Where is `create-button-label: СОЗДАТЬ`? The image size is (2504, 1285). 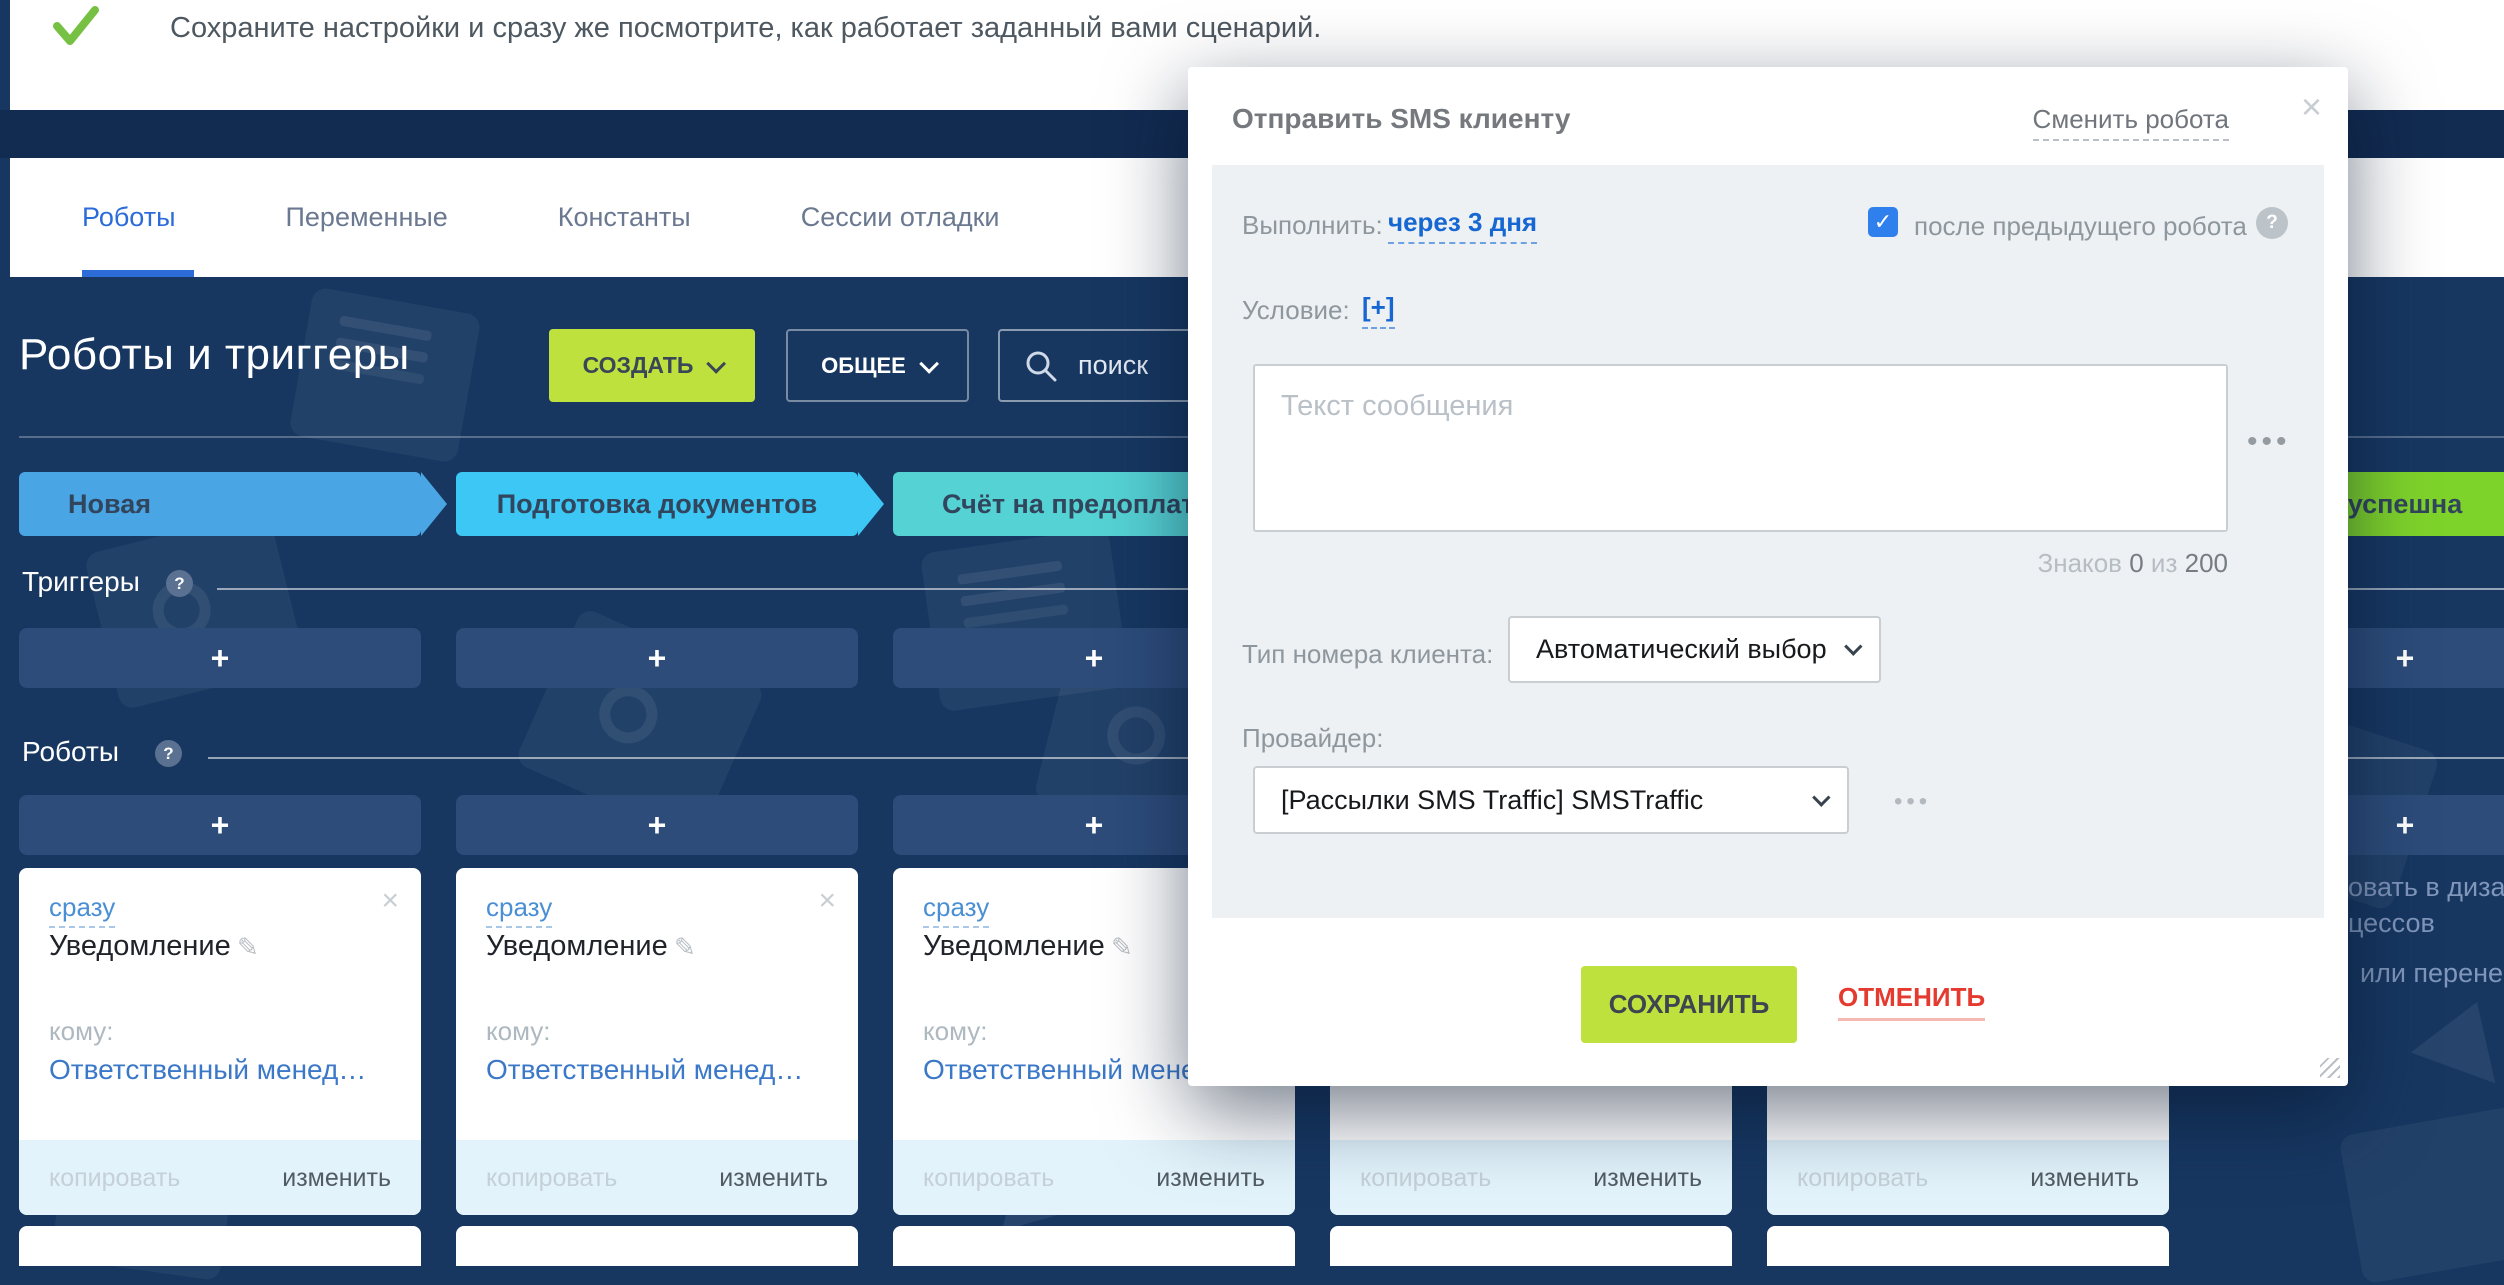
create-button-label: СОЗДАТЬ is located at coordinates (638, 365).